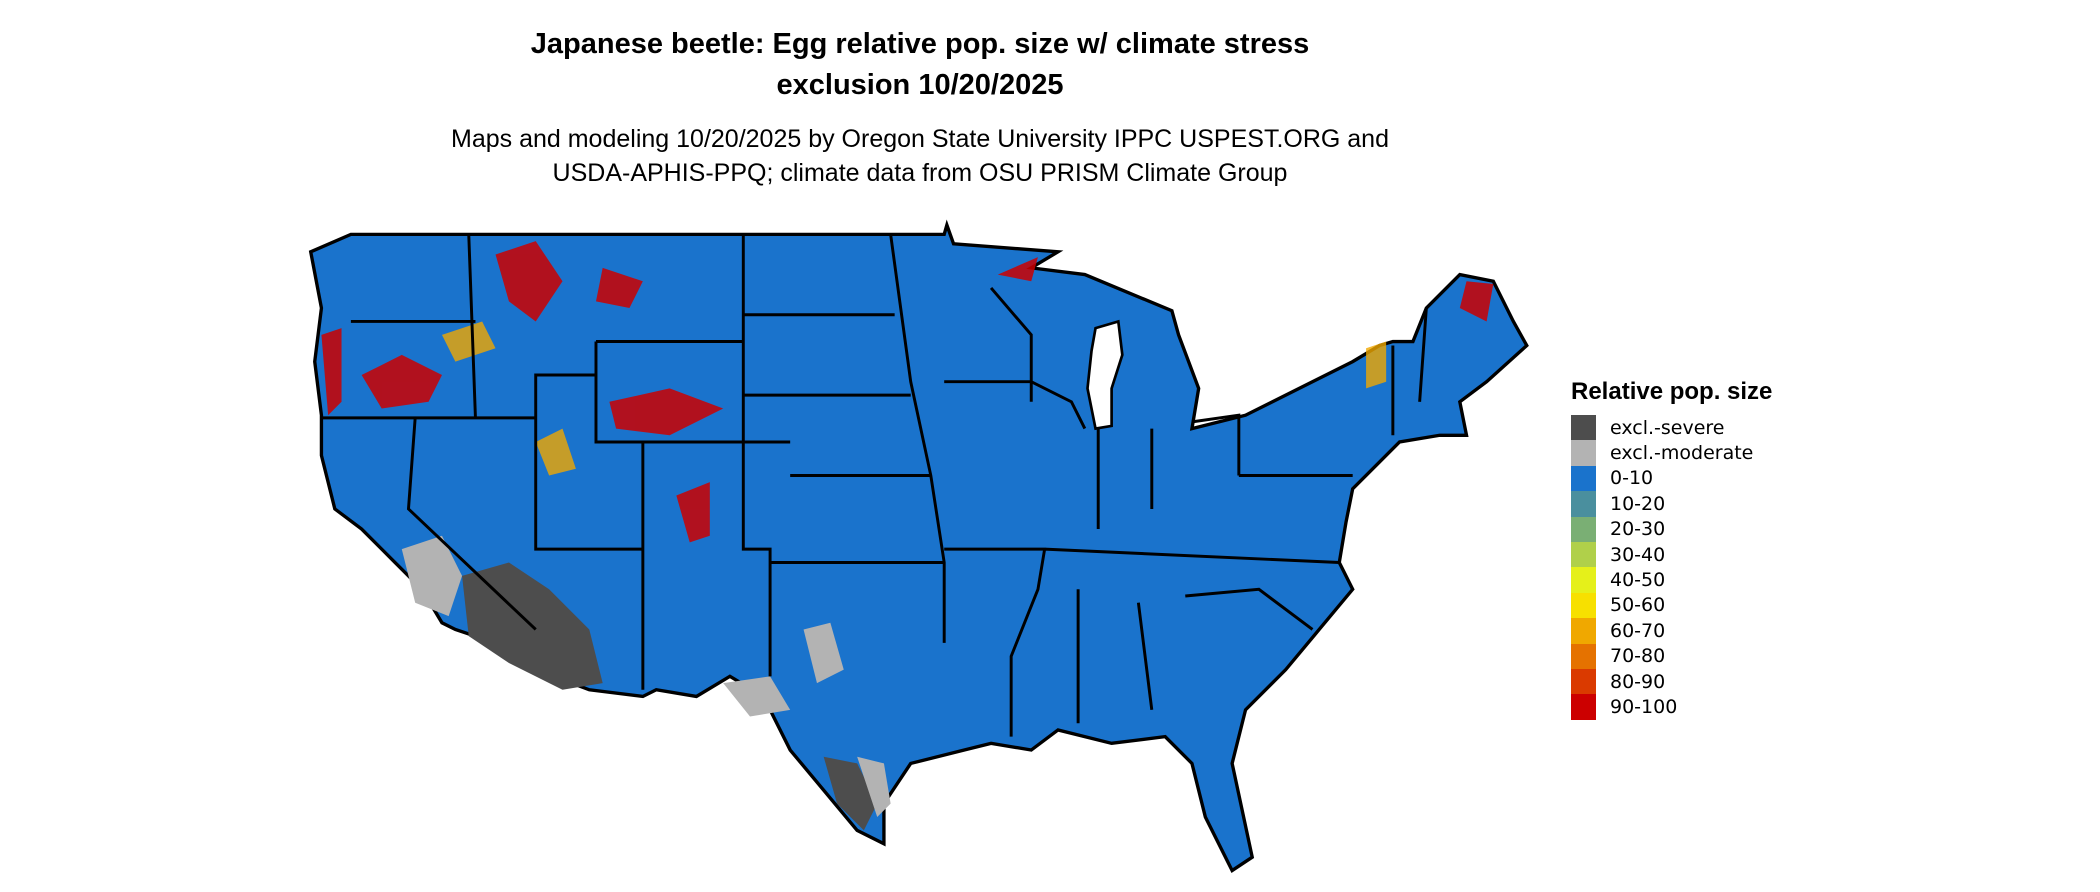 The height and width of the screenshot is (892, 2100). What do you see at coordinates (1671, 504) in the screenshot?
I see `legend-item: 10-20` at bounding box center [1671, 504].